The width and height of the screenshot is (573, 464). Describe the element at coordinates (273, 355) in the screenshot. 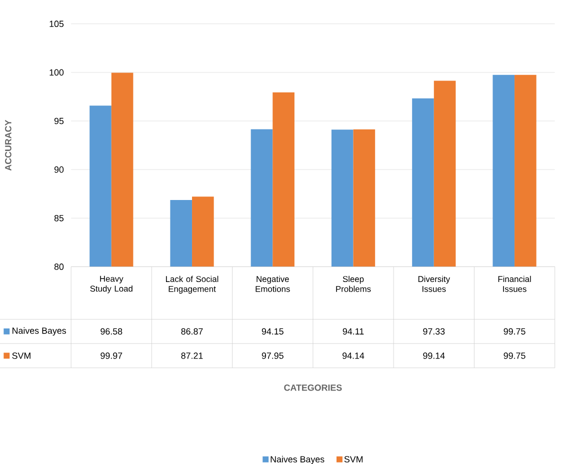

I see `data-label: 97.95` at that location.